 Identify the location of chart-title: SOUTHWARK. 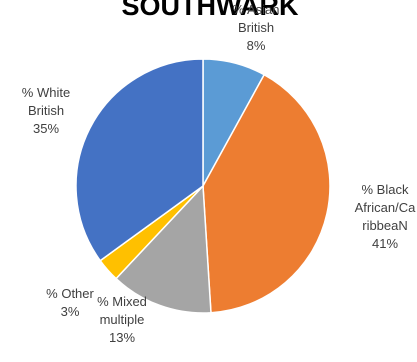
(210, 10).